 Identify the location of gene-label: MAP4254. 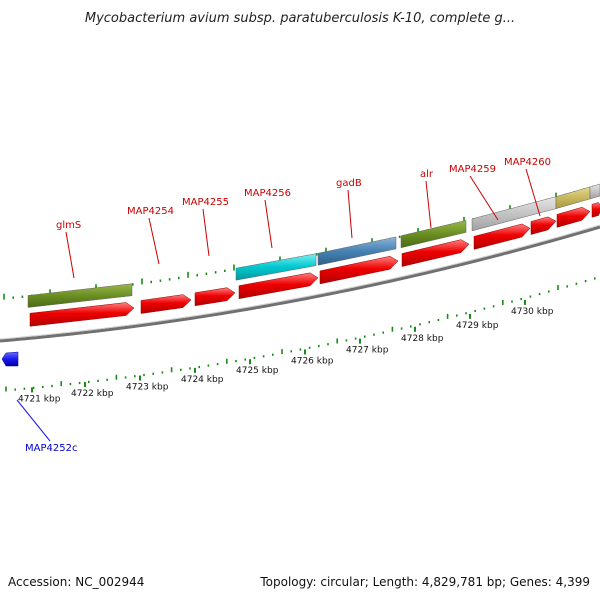
(150, 211).